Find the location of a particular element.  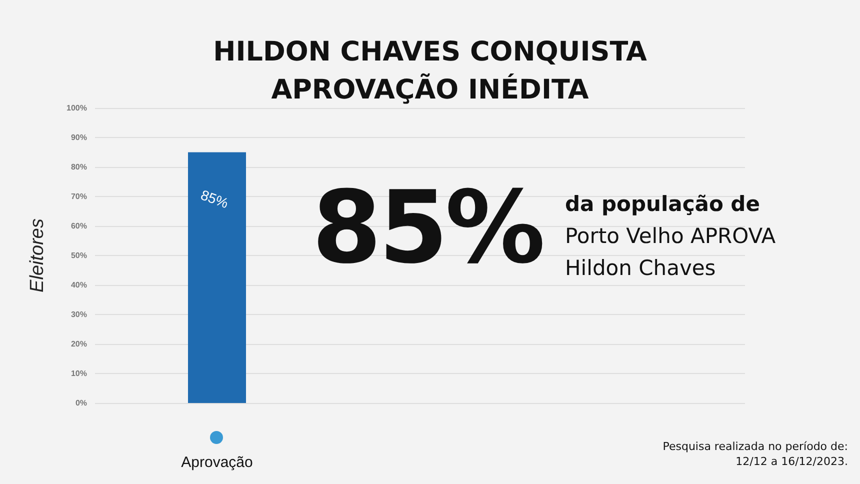

y-tick-label: 60% is located at coordinates (78, 226).